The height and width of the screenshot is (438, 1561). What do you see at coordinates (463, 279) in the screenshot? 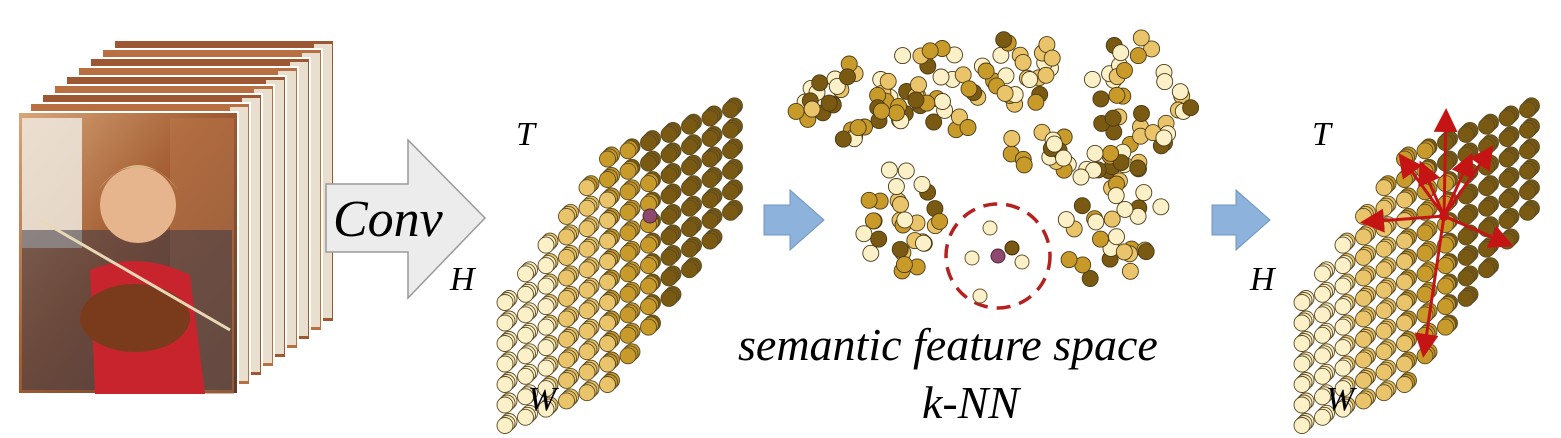
I see `left-grid-h-label: H` at bounding box center [463, 279].